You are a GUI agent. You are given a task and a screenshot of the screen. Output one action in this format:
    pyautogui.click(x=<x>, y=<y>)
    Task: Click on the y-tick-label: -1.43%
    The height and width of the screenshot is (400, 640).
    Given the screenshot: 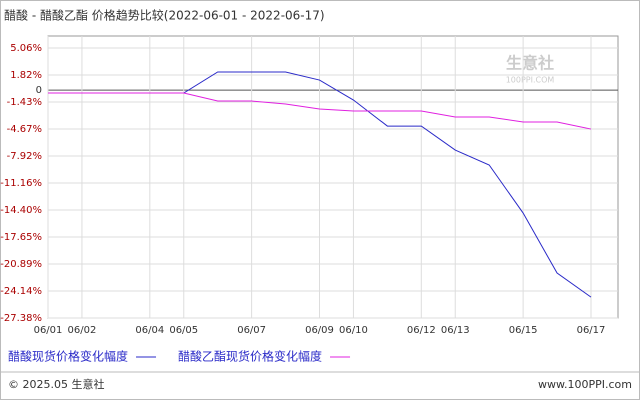 What is the action you would take?
    pyautogui.click(x=24, y=102)
    